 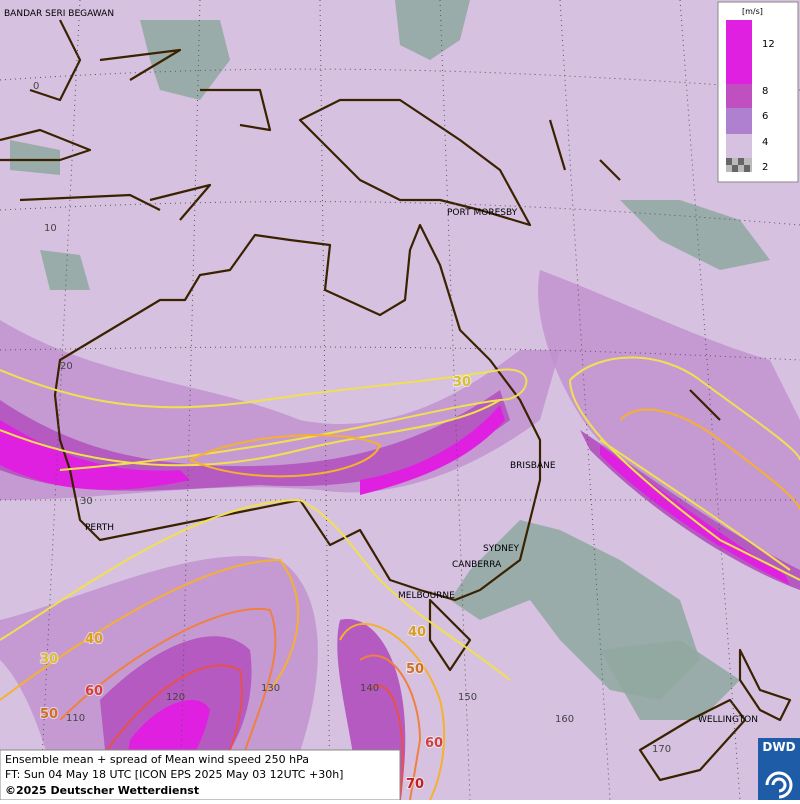 I want to click on lat-label: 20, so click(x=66, y=366).